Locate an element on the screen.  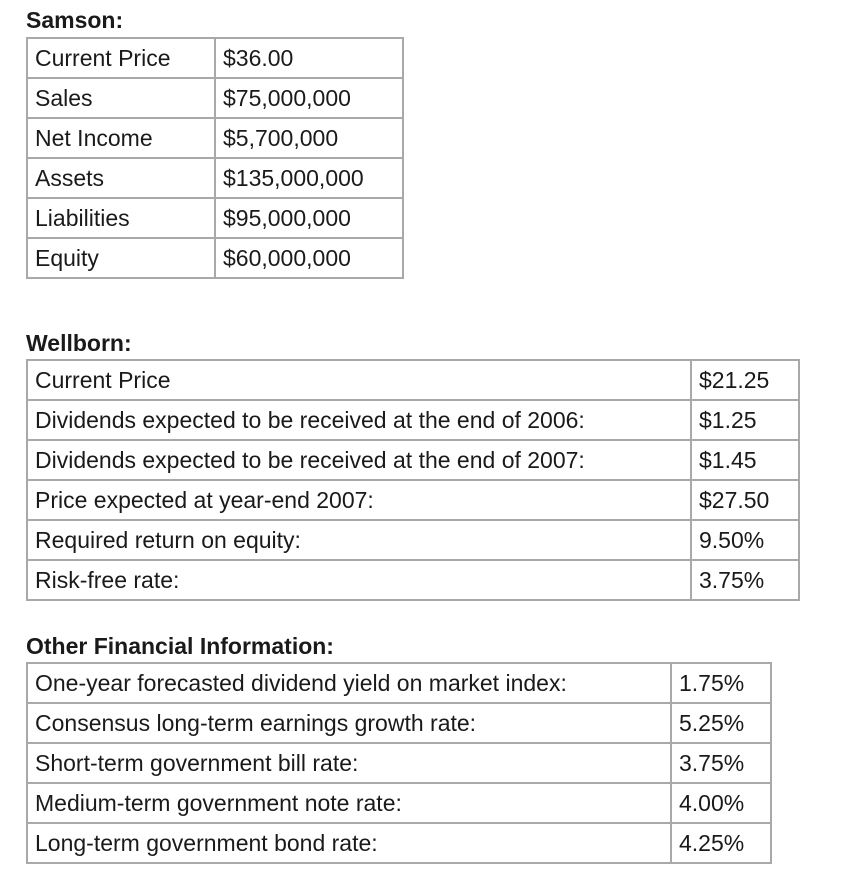
row-label: Risk-free rate: is located at coordinates (359, 580).